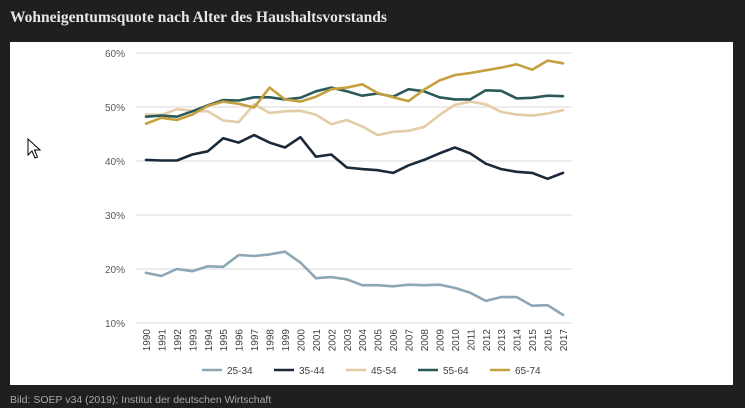 The width and height of the screenshot is (745, 408). What do you see at coordinates (115, 216) in the screenshot?
I see `y-tick-label: 30%` at bounding box center [115, 216].